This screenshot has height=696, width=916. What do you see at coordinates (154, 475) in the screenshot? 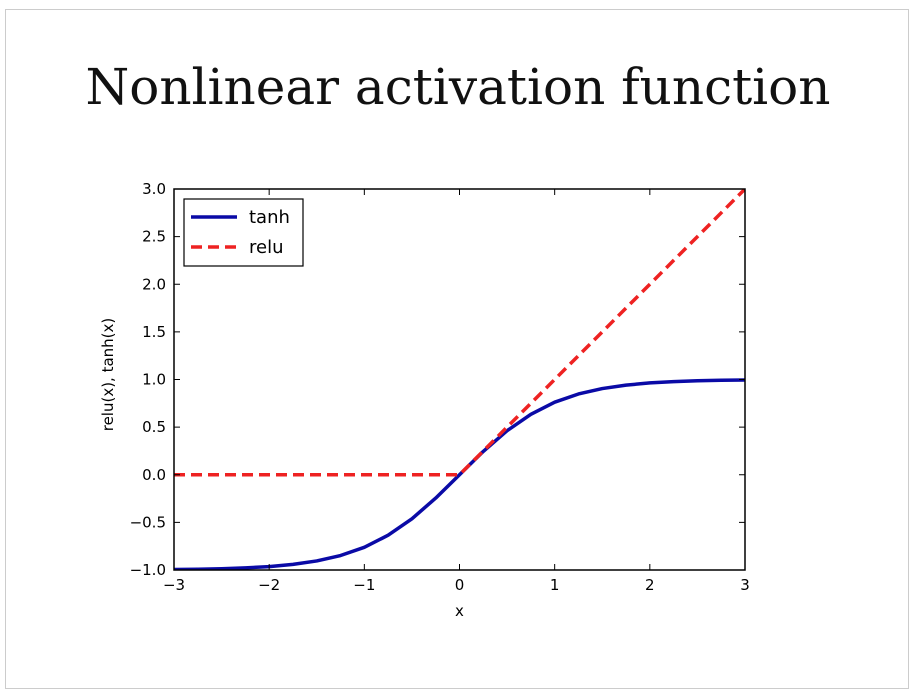
I see `y-tick-label: 0.0` at bounding box center [154, 475].